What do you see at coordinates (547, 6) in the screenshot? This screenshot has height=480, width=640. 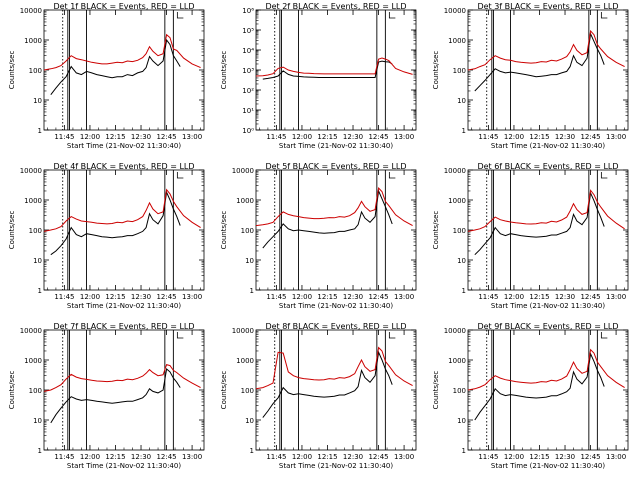 I see `panel-title: Det 3f BLACK = Events, RED = LLD` at bounding box center [547, 6].